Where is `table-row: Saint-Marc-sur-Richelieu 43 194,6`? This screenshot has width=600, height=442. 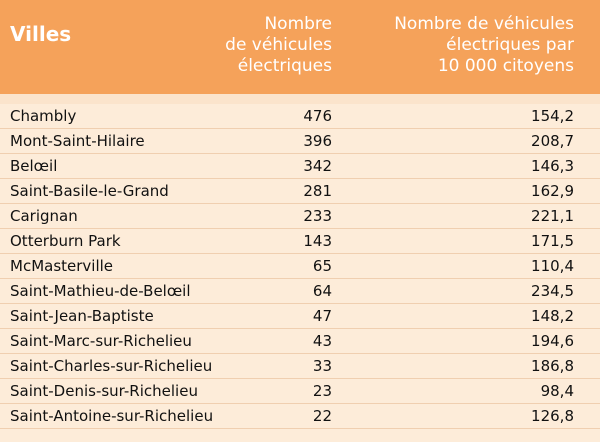
table-row: Saint-Marc-sur-Richelieu 43 194,6 is located at coordinates (300, 341).